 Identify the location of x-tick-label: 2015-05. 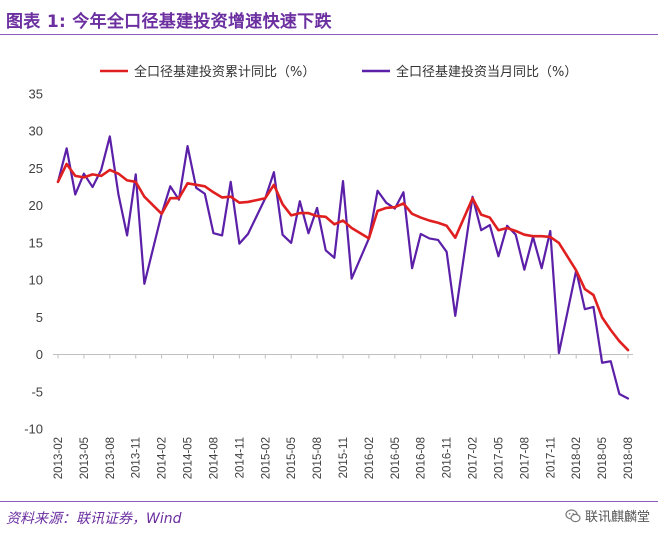
(292, 458).